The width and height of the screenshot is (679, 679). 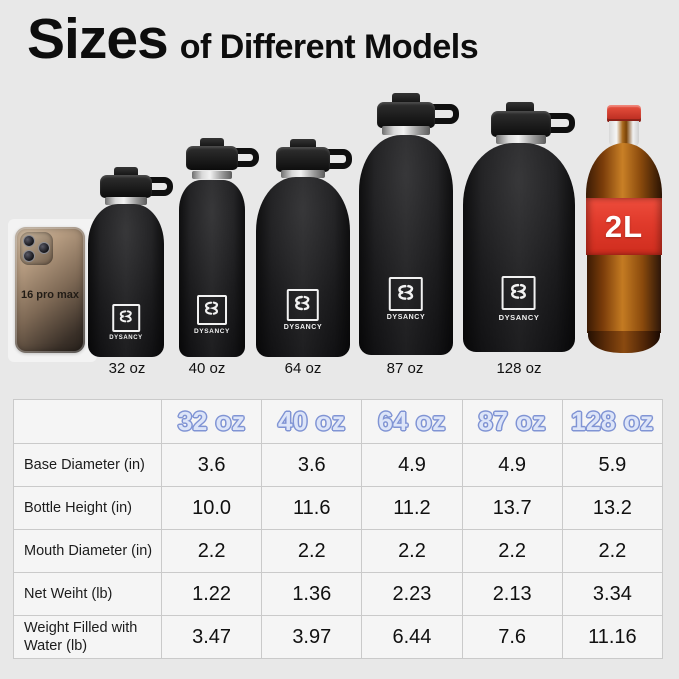 I want to click on column-header-32oz: 32 oz, so click(x=211, y=421).